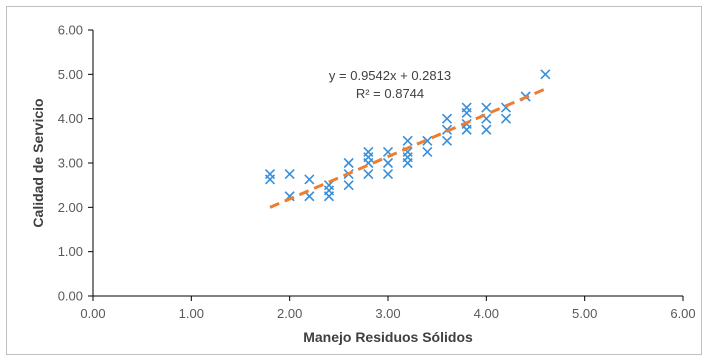 This screenshot has height=361, width=710. What do you see at coordinates (289, 313) in the screenshot?
I see `x-tick-label: 2.00` at bounding box center [289, 313].